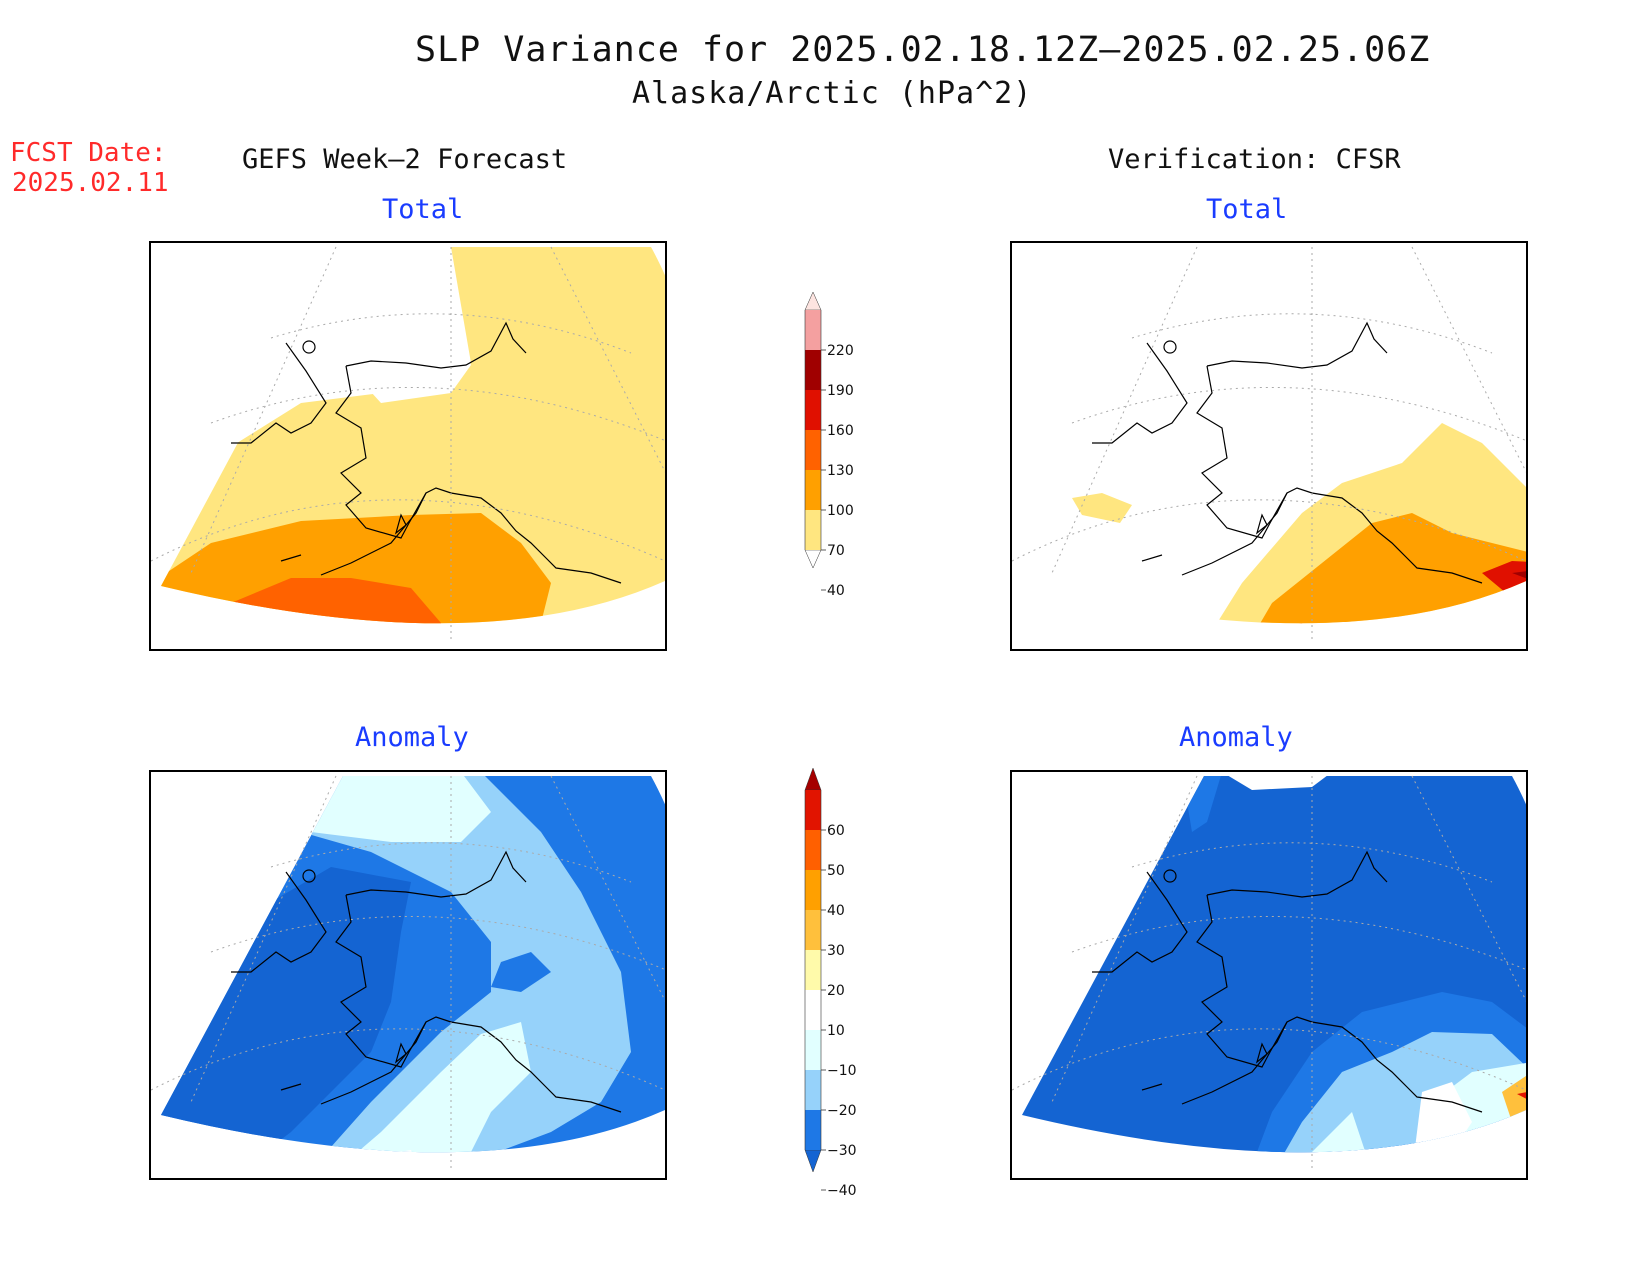 This screenshot has height=1275, width=1650. Describe the element at coordinates (88, 153) in the screenshot. I see `forecast-date-label: FCST Date:` at that location.